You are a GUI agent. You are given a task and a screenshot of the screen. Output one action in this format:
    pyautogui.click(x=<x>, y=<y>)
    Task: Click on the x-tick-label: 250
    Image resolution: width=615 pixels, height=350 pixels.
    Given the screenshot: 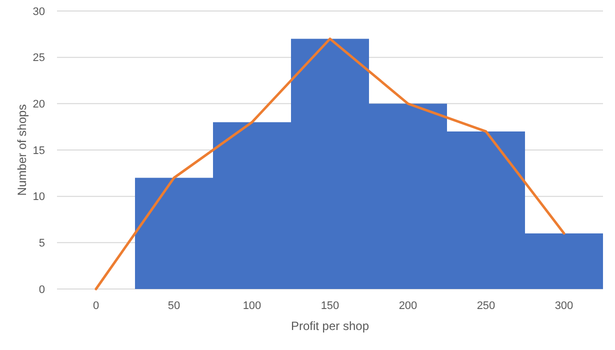 What is the action you would take?
    pyautogui.click(x=486, y=306)
    